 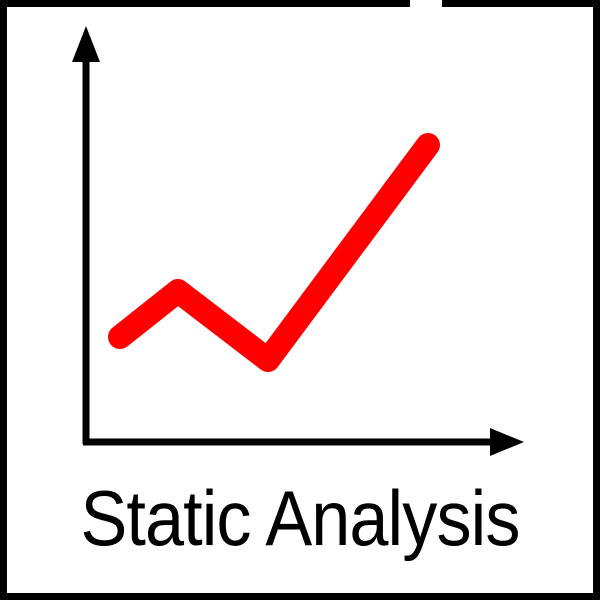 What do you see at coordinates (300, 518) in the screenshot?
I see `caption-text: Static Analysis` at bounding box center [300, 518].